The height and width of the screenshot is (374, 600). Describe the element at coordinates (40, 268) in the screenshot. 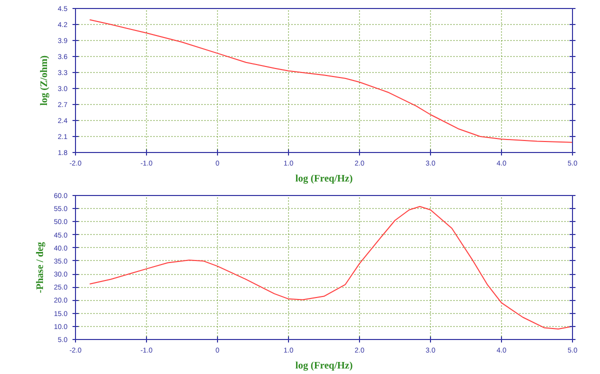

I see `y-axis-title: -Phase / deg` at that location.